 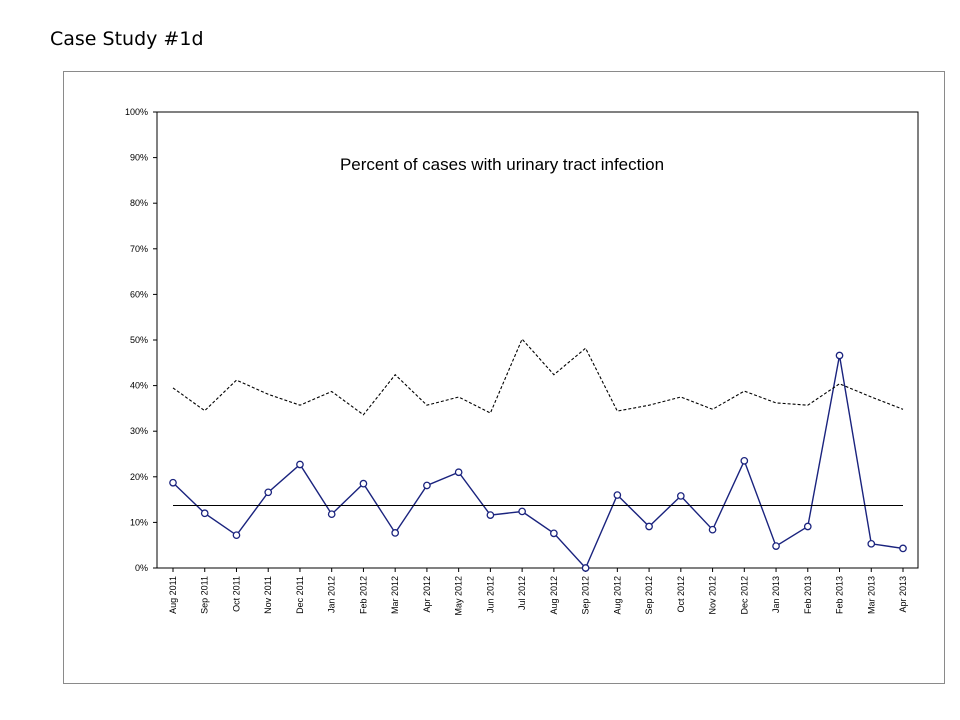 I want to click on y-tick-label: 0%, so click(x=141, y=568).